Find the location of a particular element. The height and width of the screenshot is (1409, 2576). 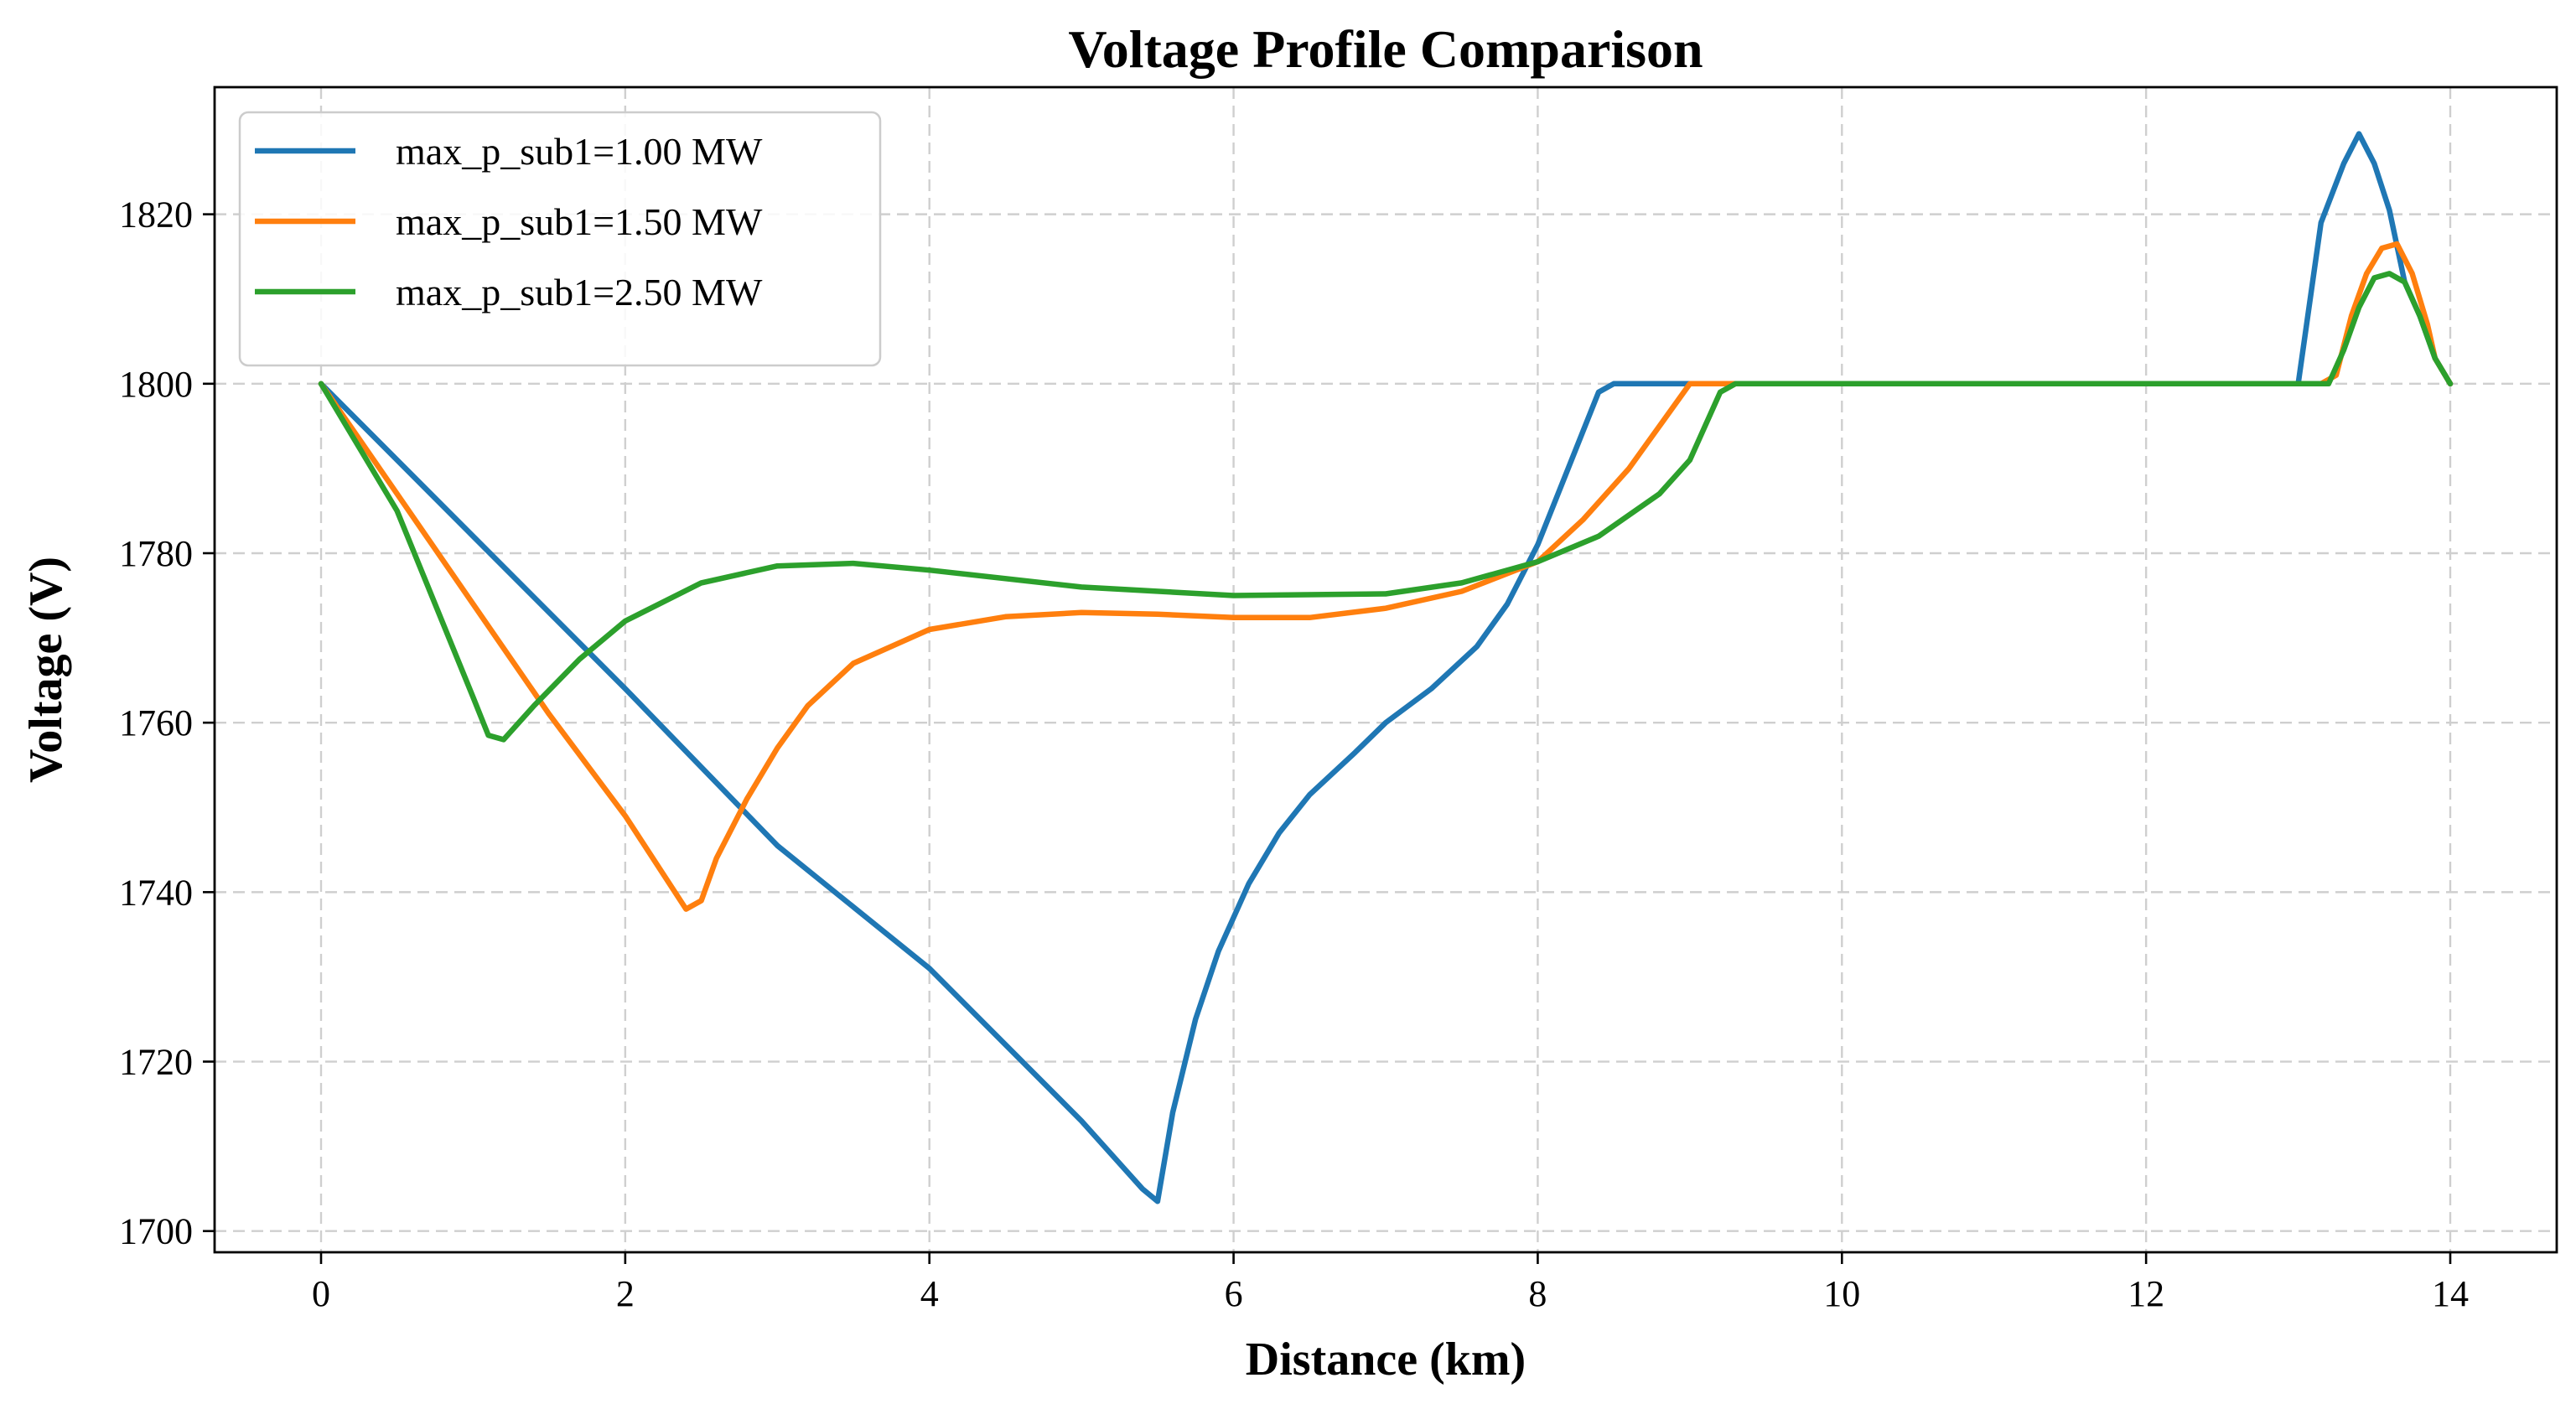

chart-title: Voltage Profile Comparison is located at coordinates (1385, 49).